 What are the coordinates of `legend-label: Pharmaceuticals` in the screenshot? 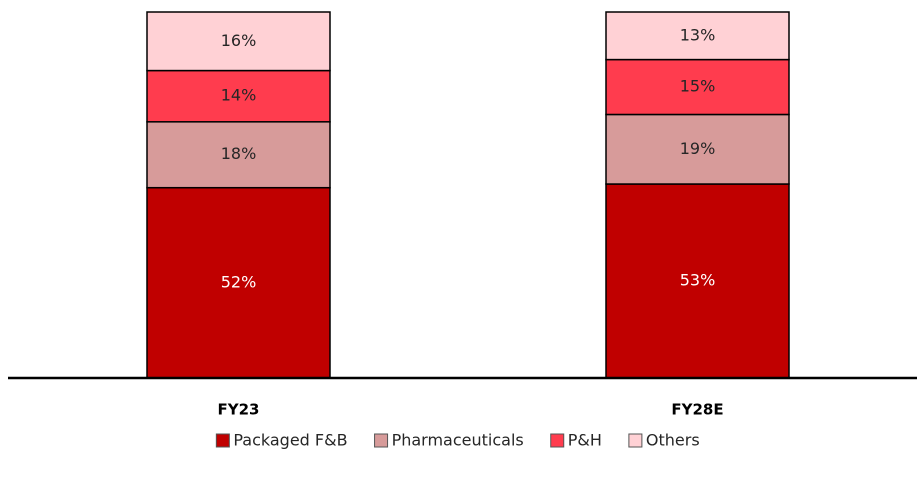 It's located at (458, 440).